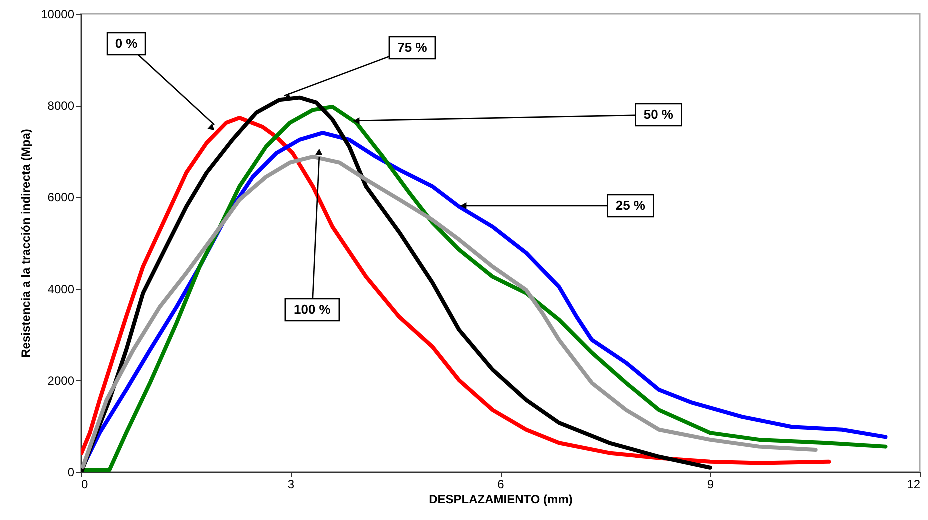  Describe the element at coordinates (61, 289) in the screenshot. I see `y-tick-label: 4000` at that location.